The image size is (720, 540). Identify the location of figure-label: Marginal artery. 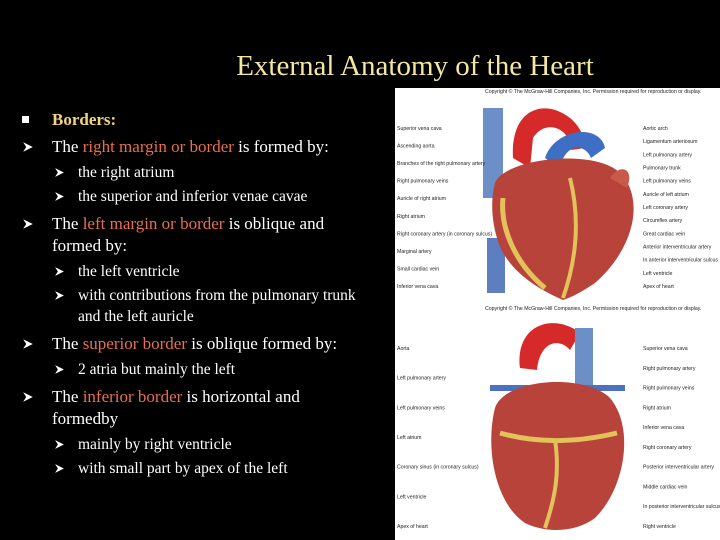
(414, 252).